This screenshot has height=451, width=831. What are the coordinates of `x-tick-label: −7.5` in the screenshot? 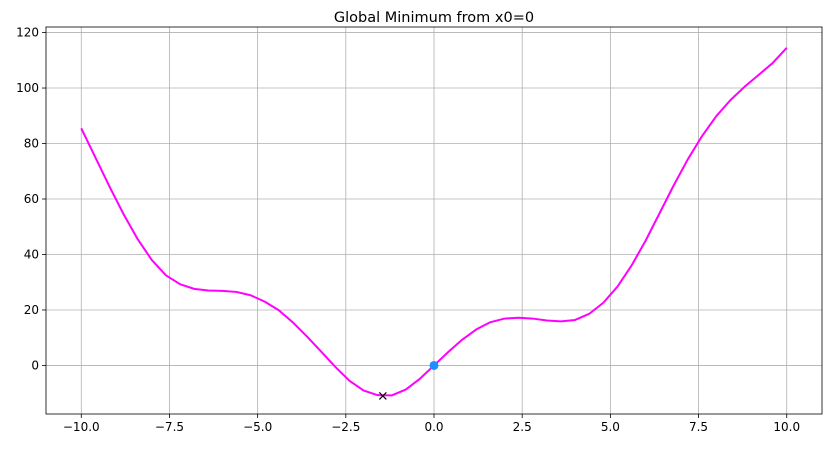 It's located at (169, 427).